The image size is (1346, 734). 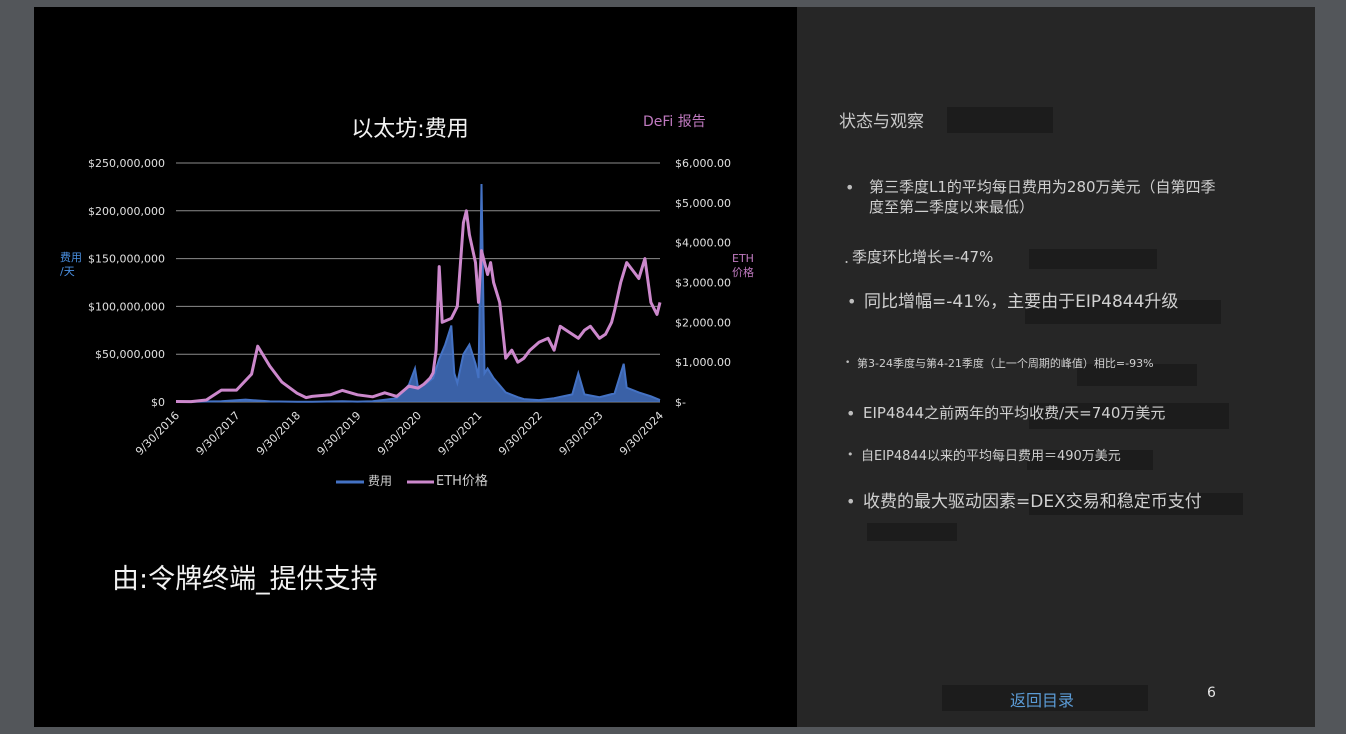 I want to click on observation-item: . 季度环比增长=-47%, so click(x=1034, y=257).